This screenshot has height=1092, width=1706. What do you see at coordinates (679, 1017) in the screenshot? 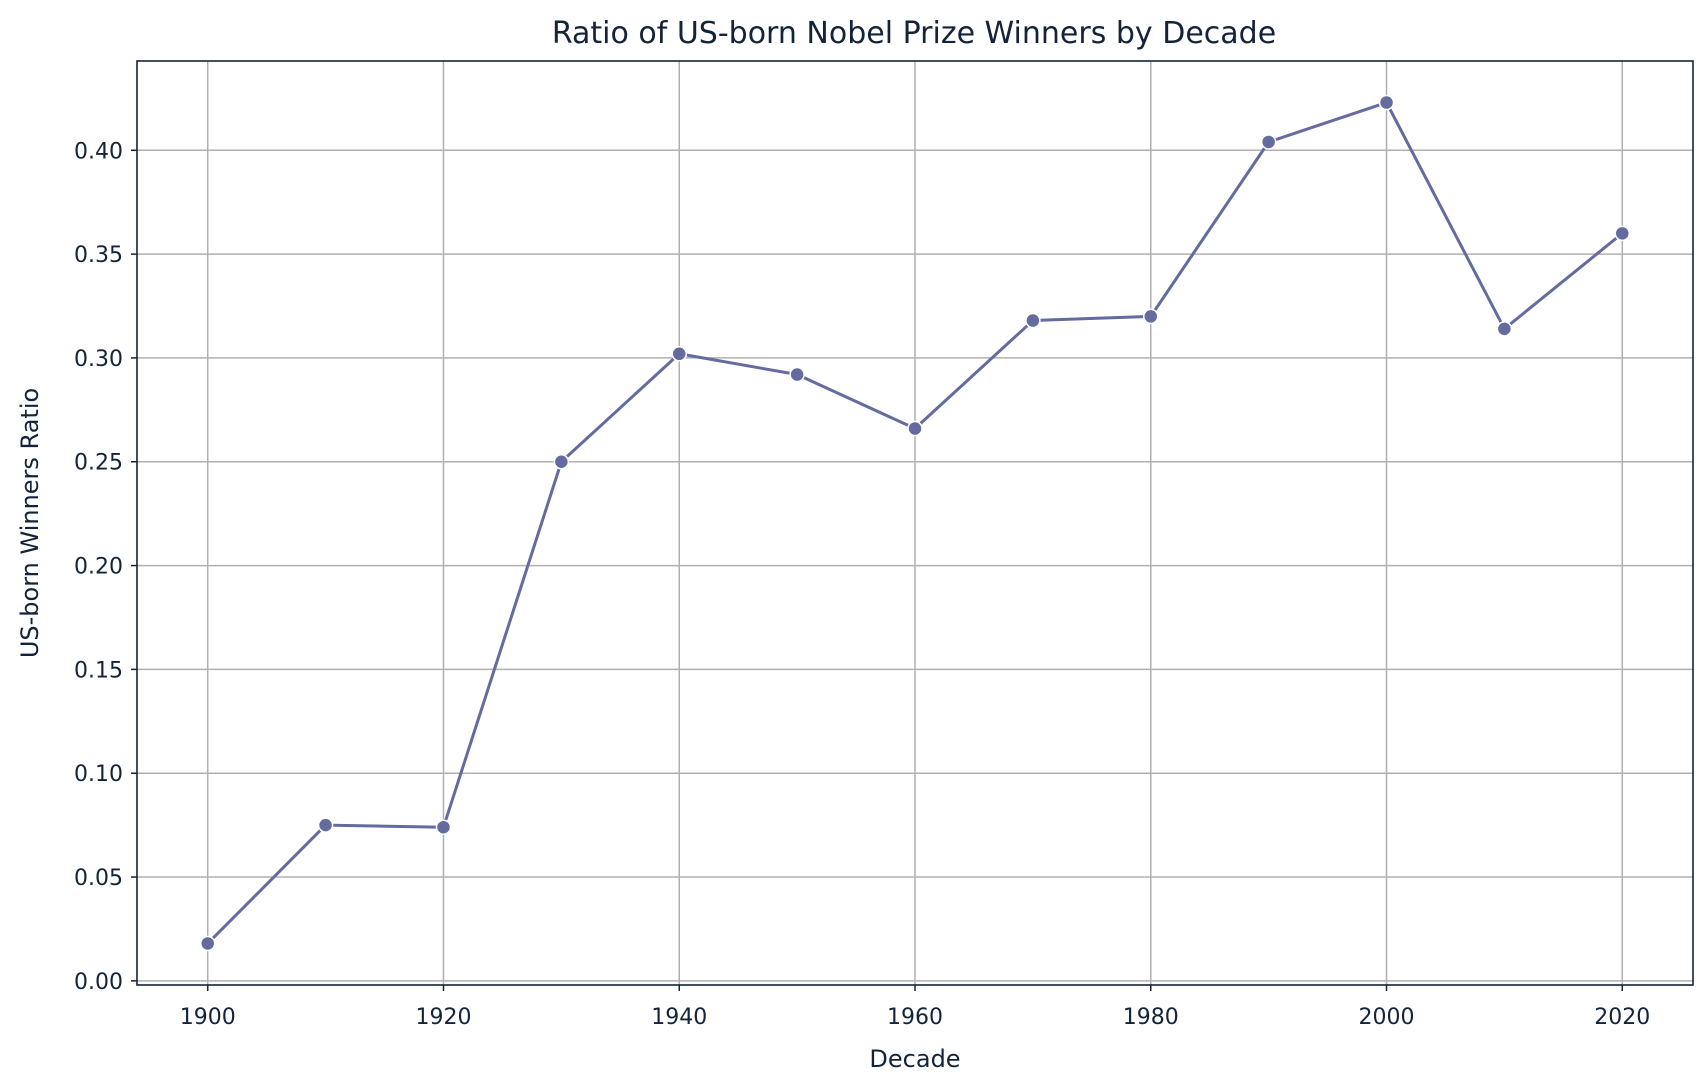
I see `x-tick-label: 1940` at bounding box center [679, 1017].